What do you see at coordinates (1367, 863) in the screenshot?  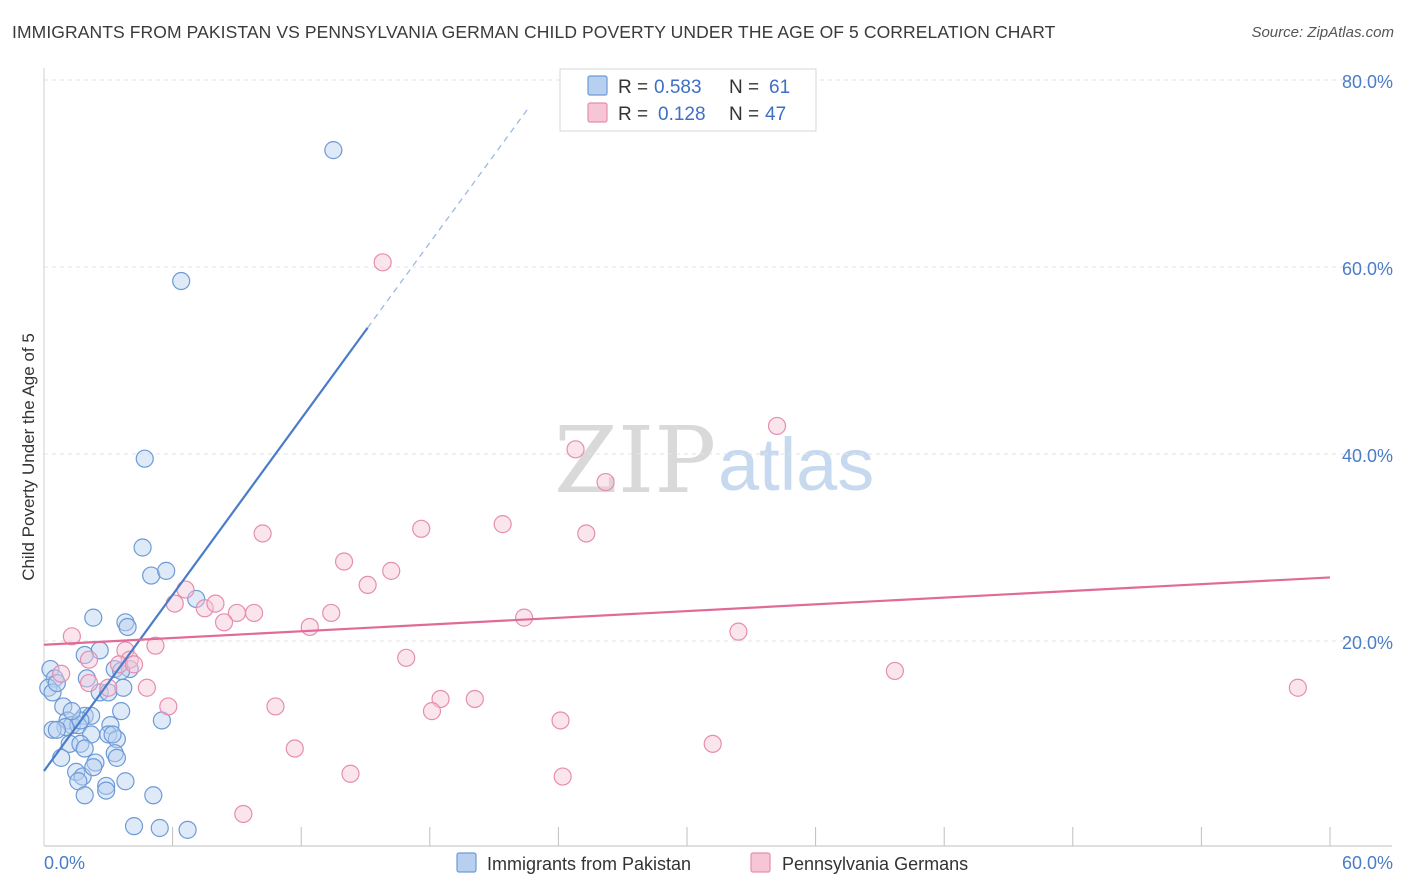 I see `x-tick-label-max: 60.0%` at bounding box center [1367, 863].